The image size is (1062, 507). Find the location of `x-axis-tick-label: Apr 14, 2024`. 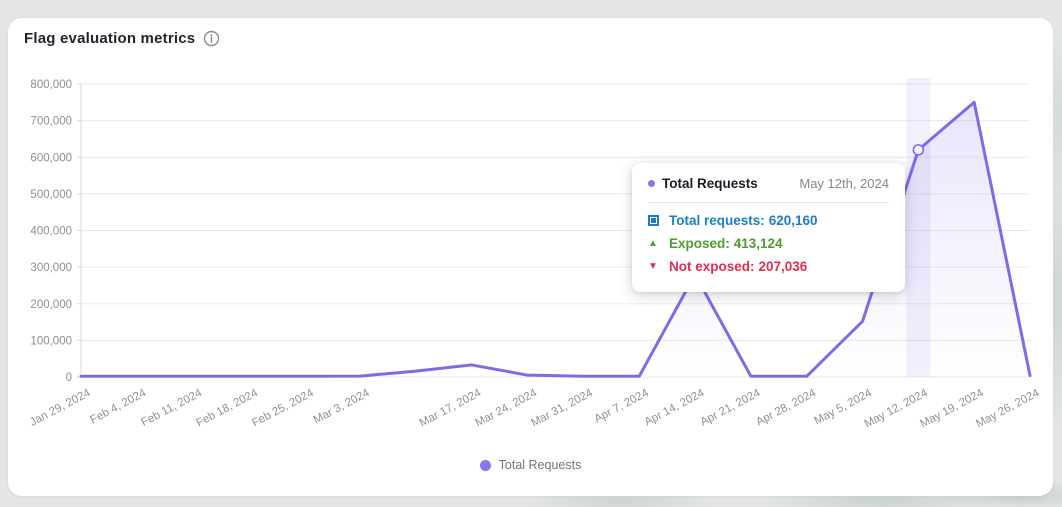

x-axis-tick-label: Apr 14, 2024 is located at coordinates (675, 408).